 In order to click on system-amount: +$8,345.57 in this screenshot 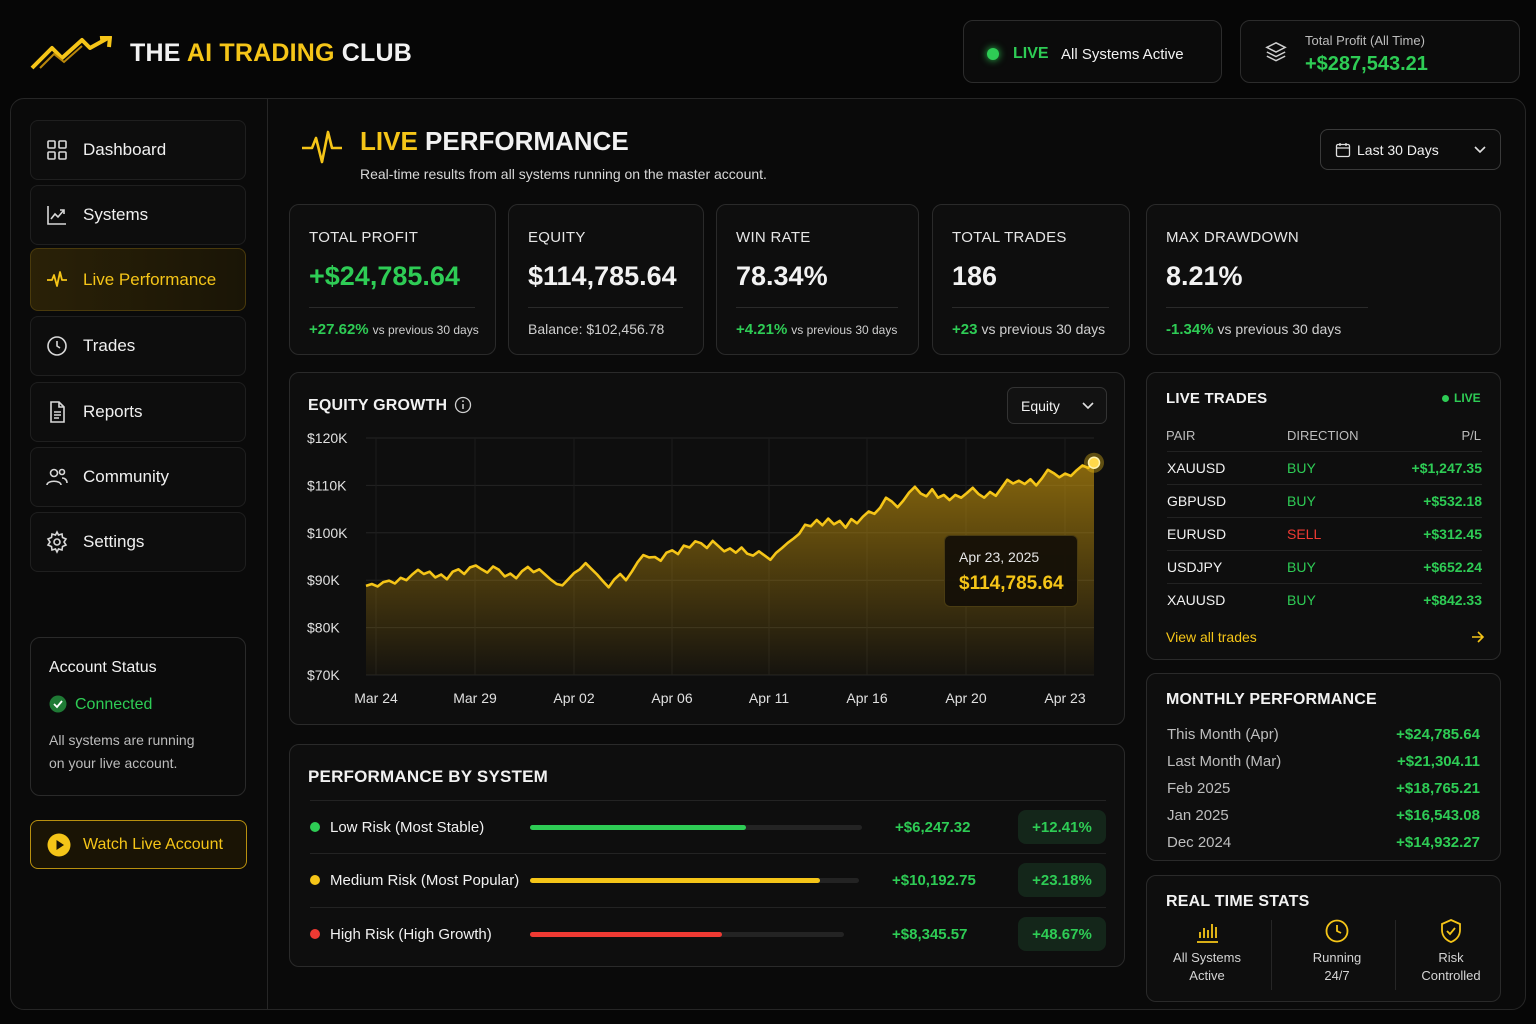, I will do `click(930, 934)`.